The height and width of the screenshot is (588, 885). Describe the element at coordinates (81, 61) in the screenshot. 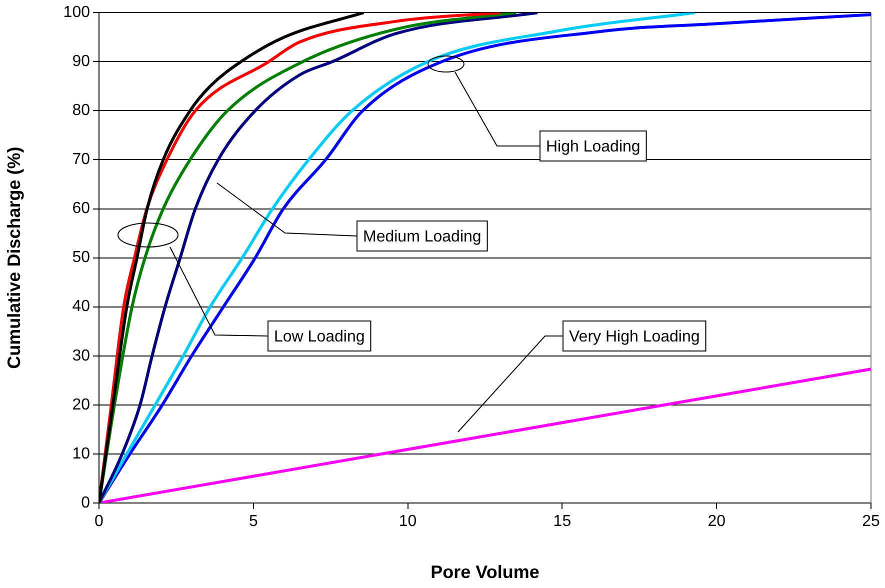

I see `y-tick-label: 90` at that location.